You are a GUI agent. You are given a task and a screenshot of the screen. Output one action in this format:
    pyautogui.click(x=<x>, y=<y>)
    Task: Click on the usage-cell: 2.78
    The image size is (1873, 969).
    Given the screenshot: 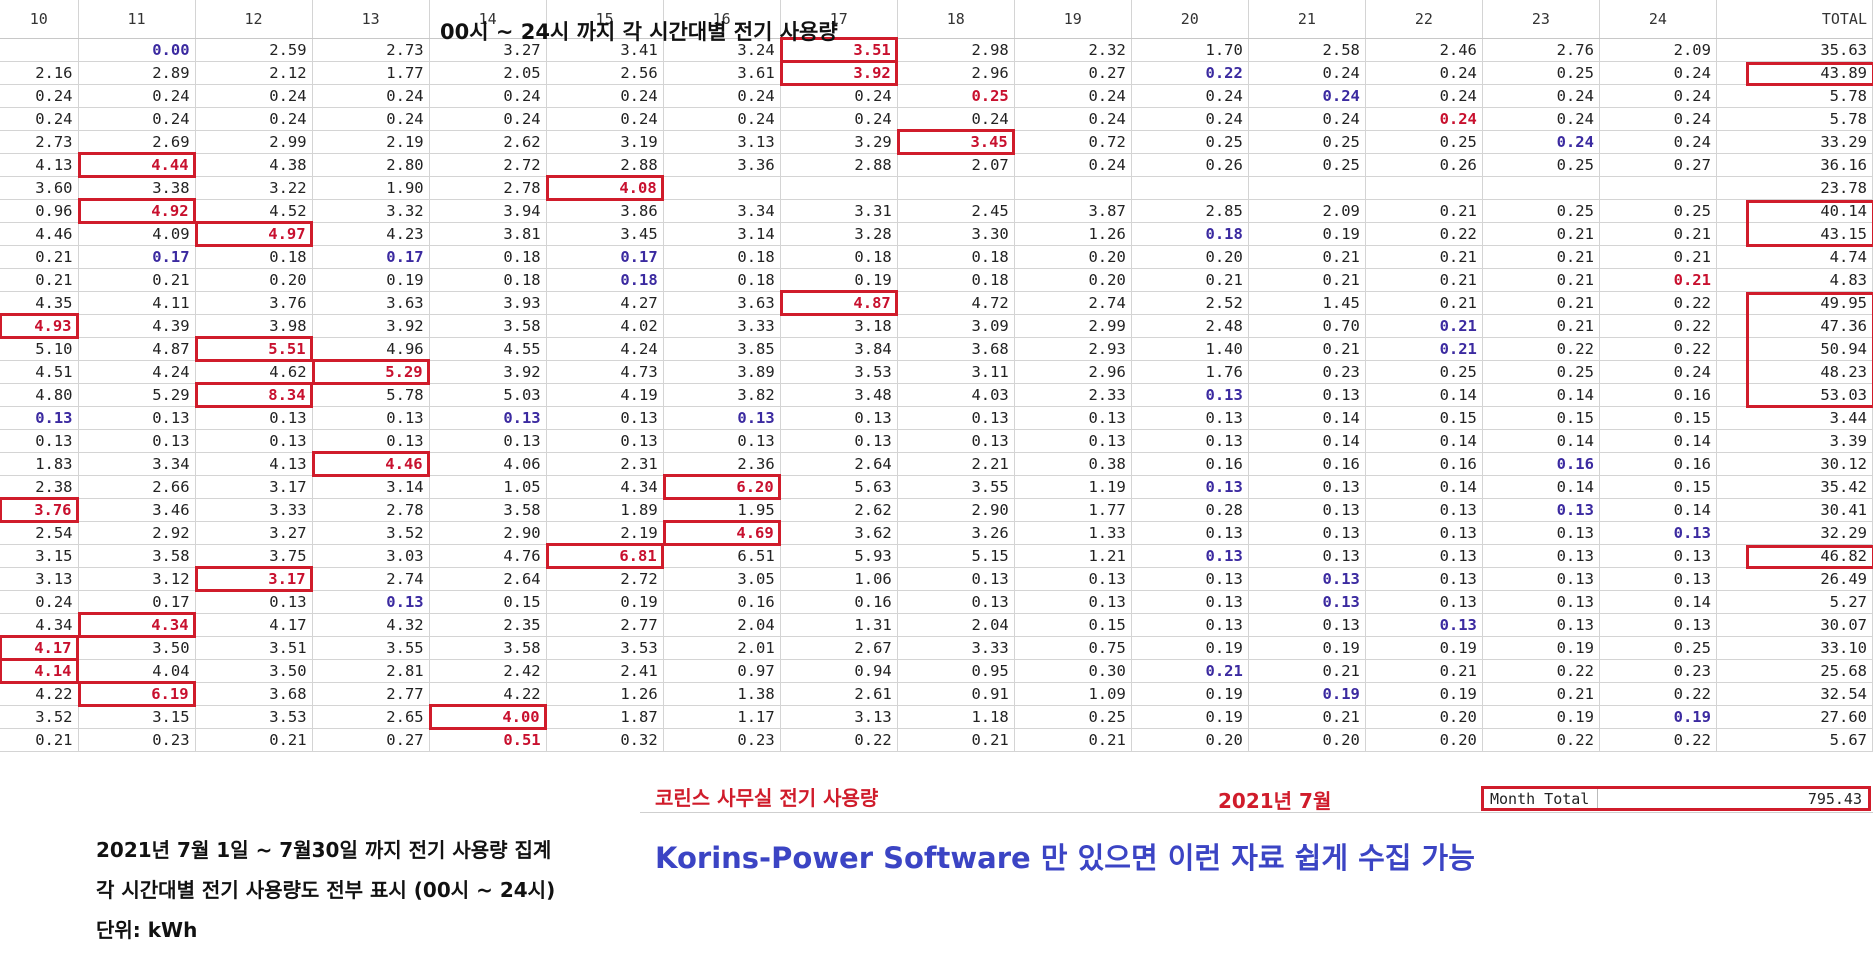 What is the action you would take?
    pyautogui.click(x=488, y=188)
    